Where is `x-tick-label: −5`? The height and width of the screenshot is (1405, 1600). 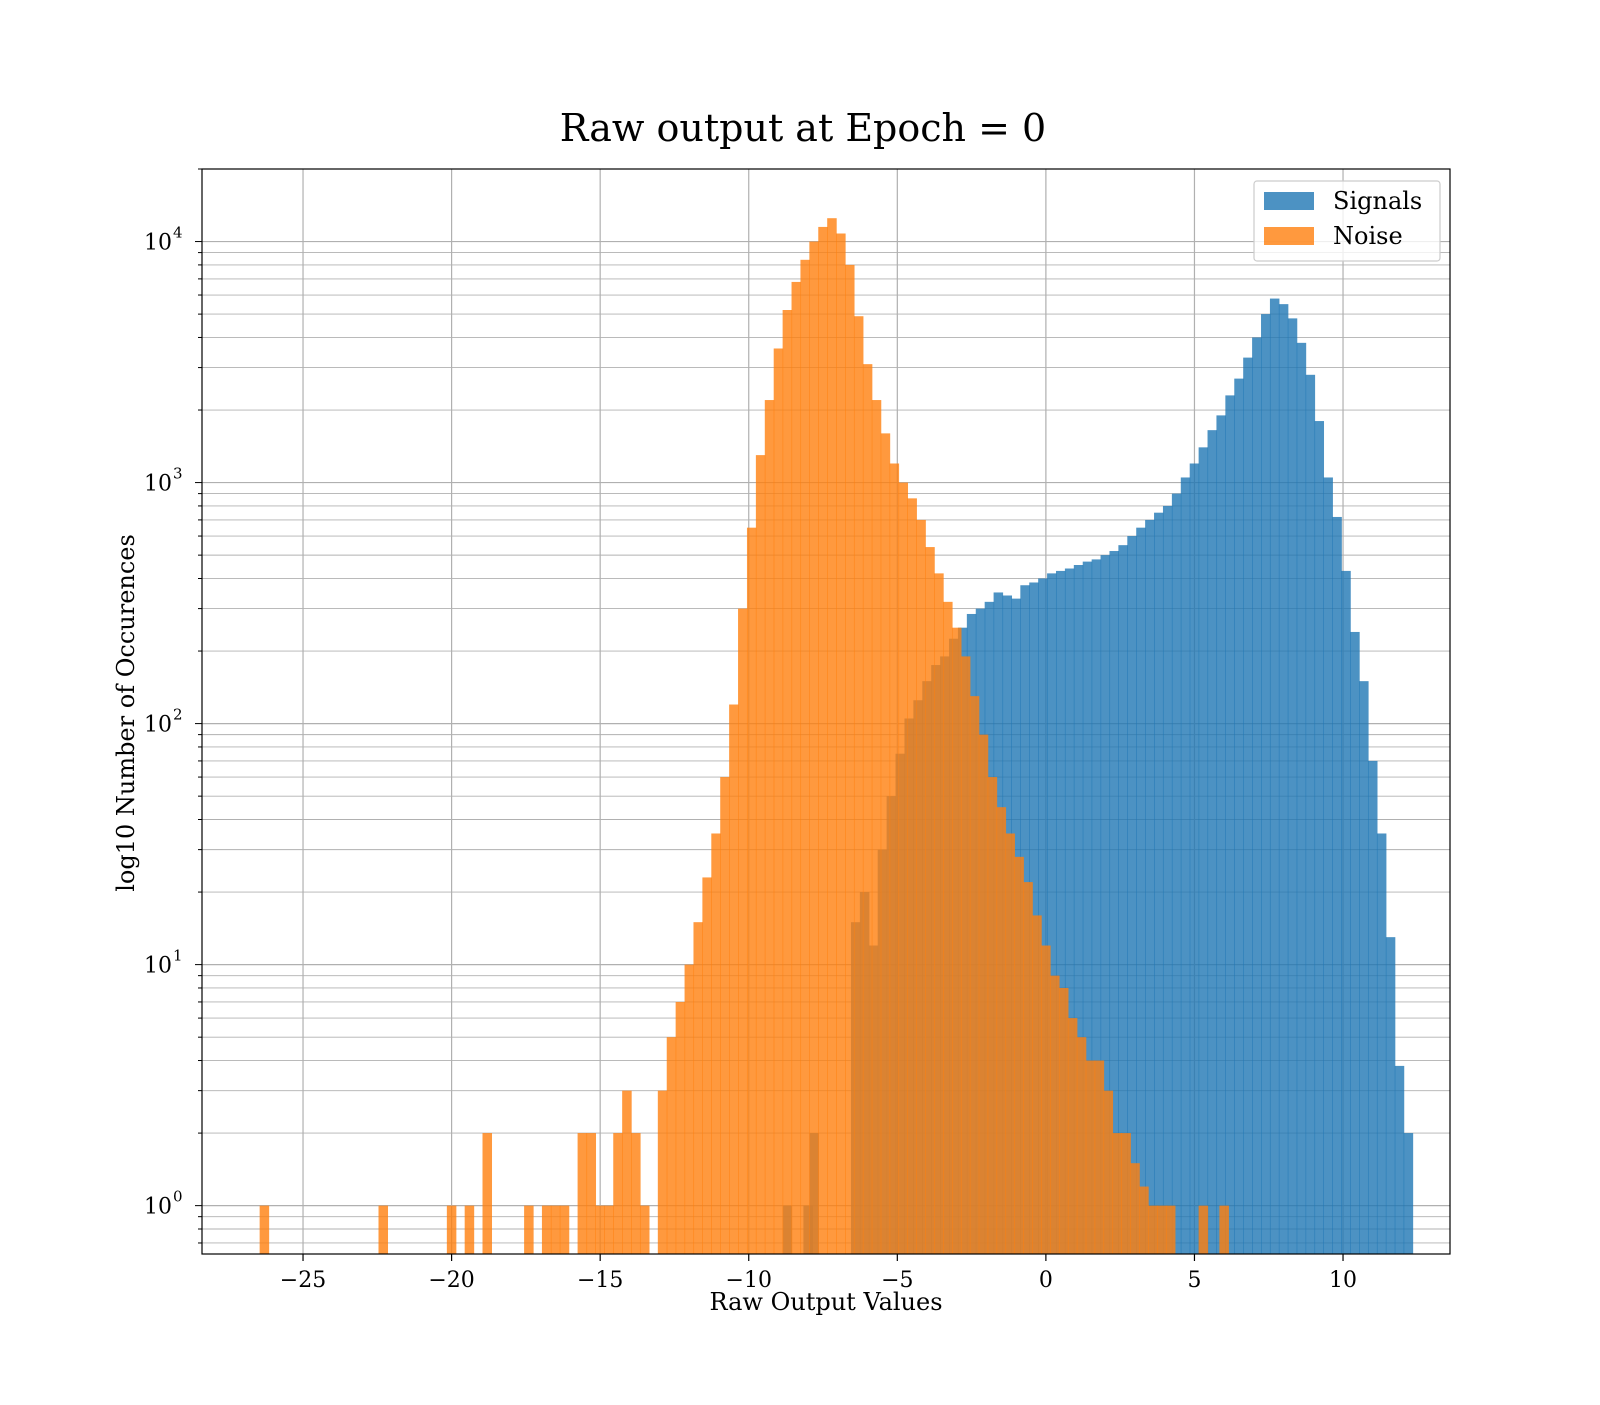
x-tick-label: −5 is located at coordinates (897, 1280).